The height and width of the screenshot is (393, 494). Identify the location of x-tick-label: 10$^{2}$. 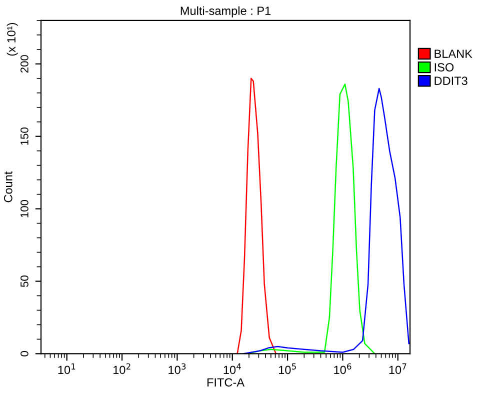
(121, 368).